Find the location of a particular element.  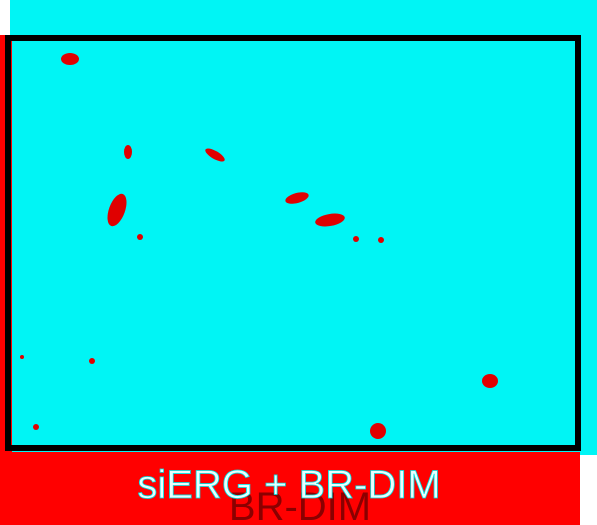

overlay-label: BR-DIM is located at coordinates (300, 505).